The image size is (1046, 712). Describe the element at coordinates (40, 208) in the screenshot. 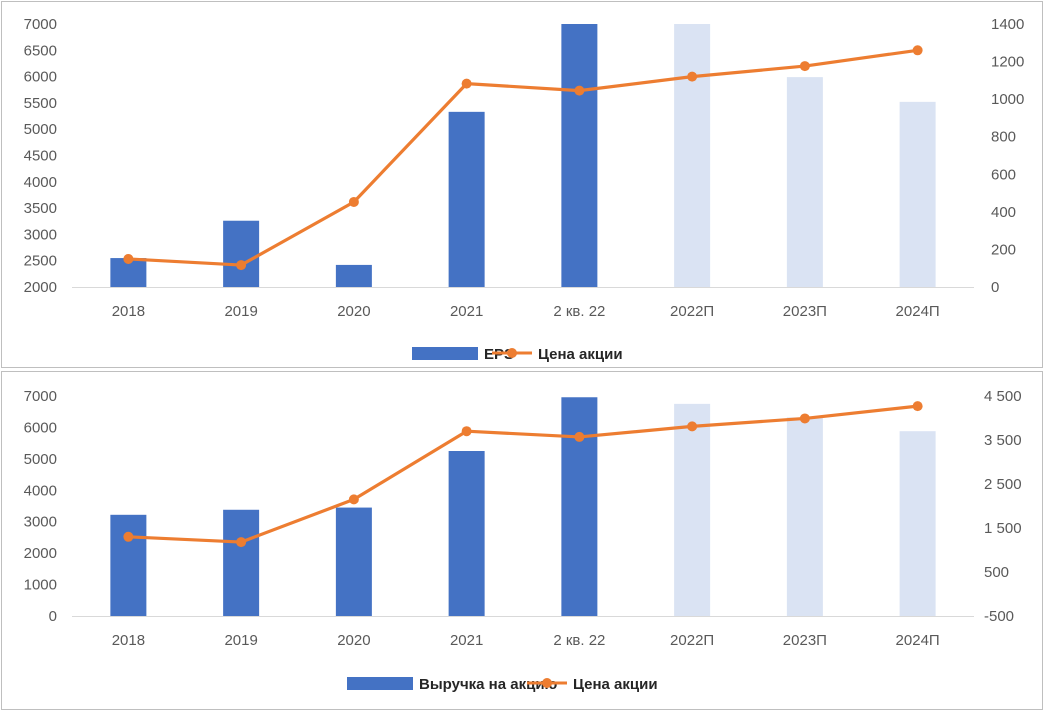

I see `y-left-tick-label: 3500` at that location.